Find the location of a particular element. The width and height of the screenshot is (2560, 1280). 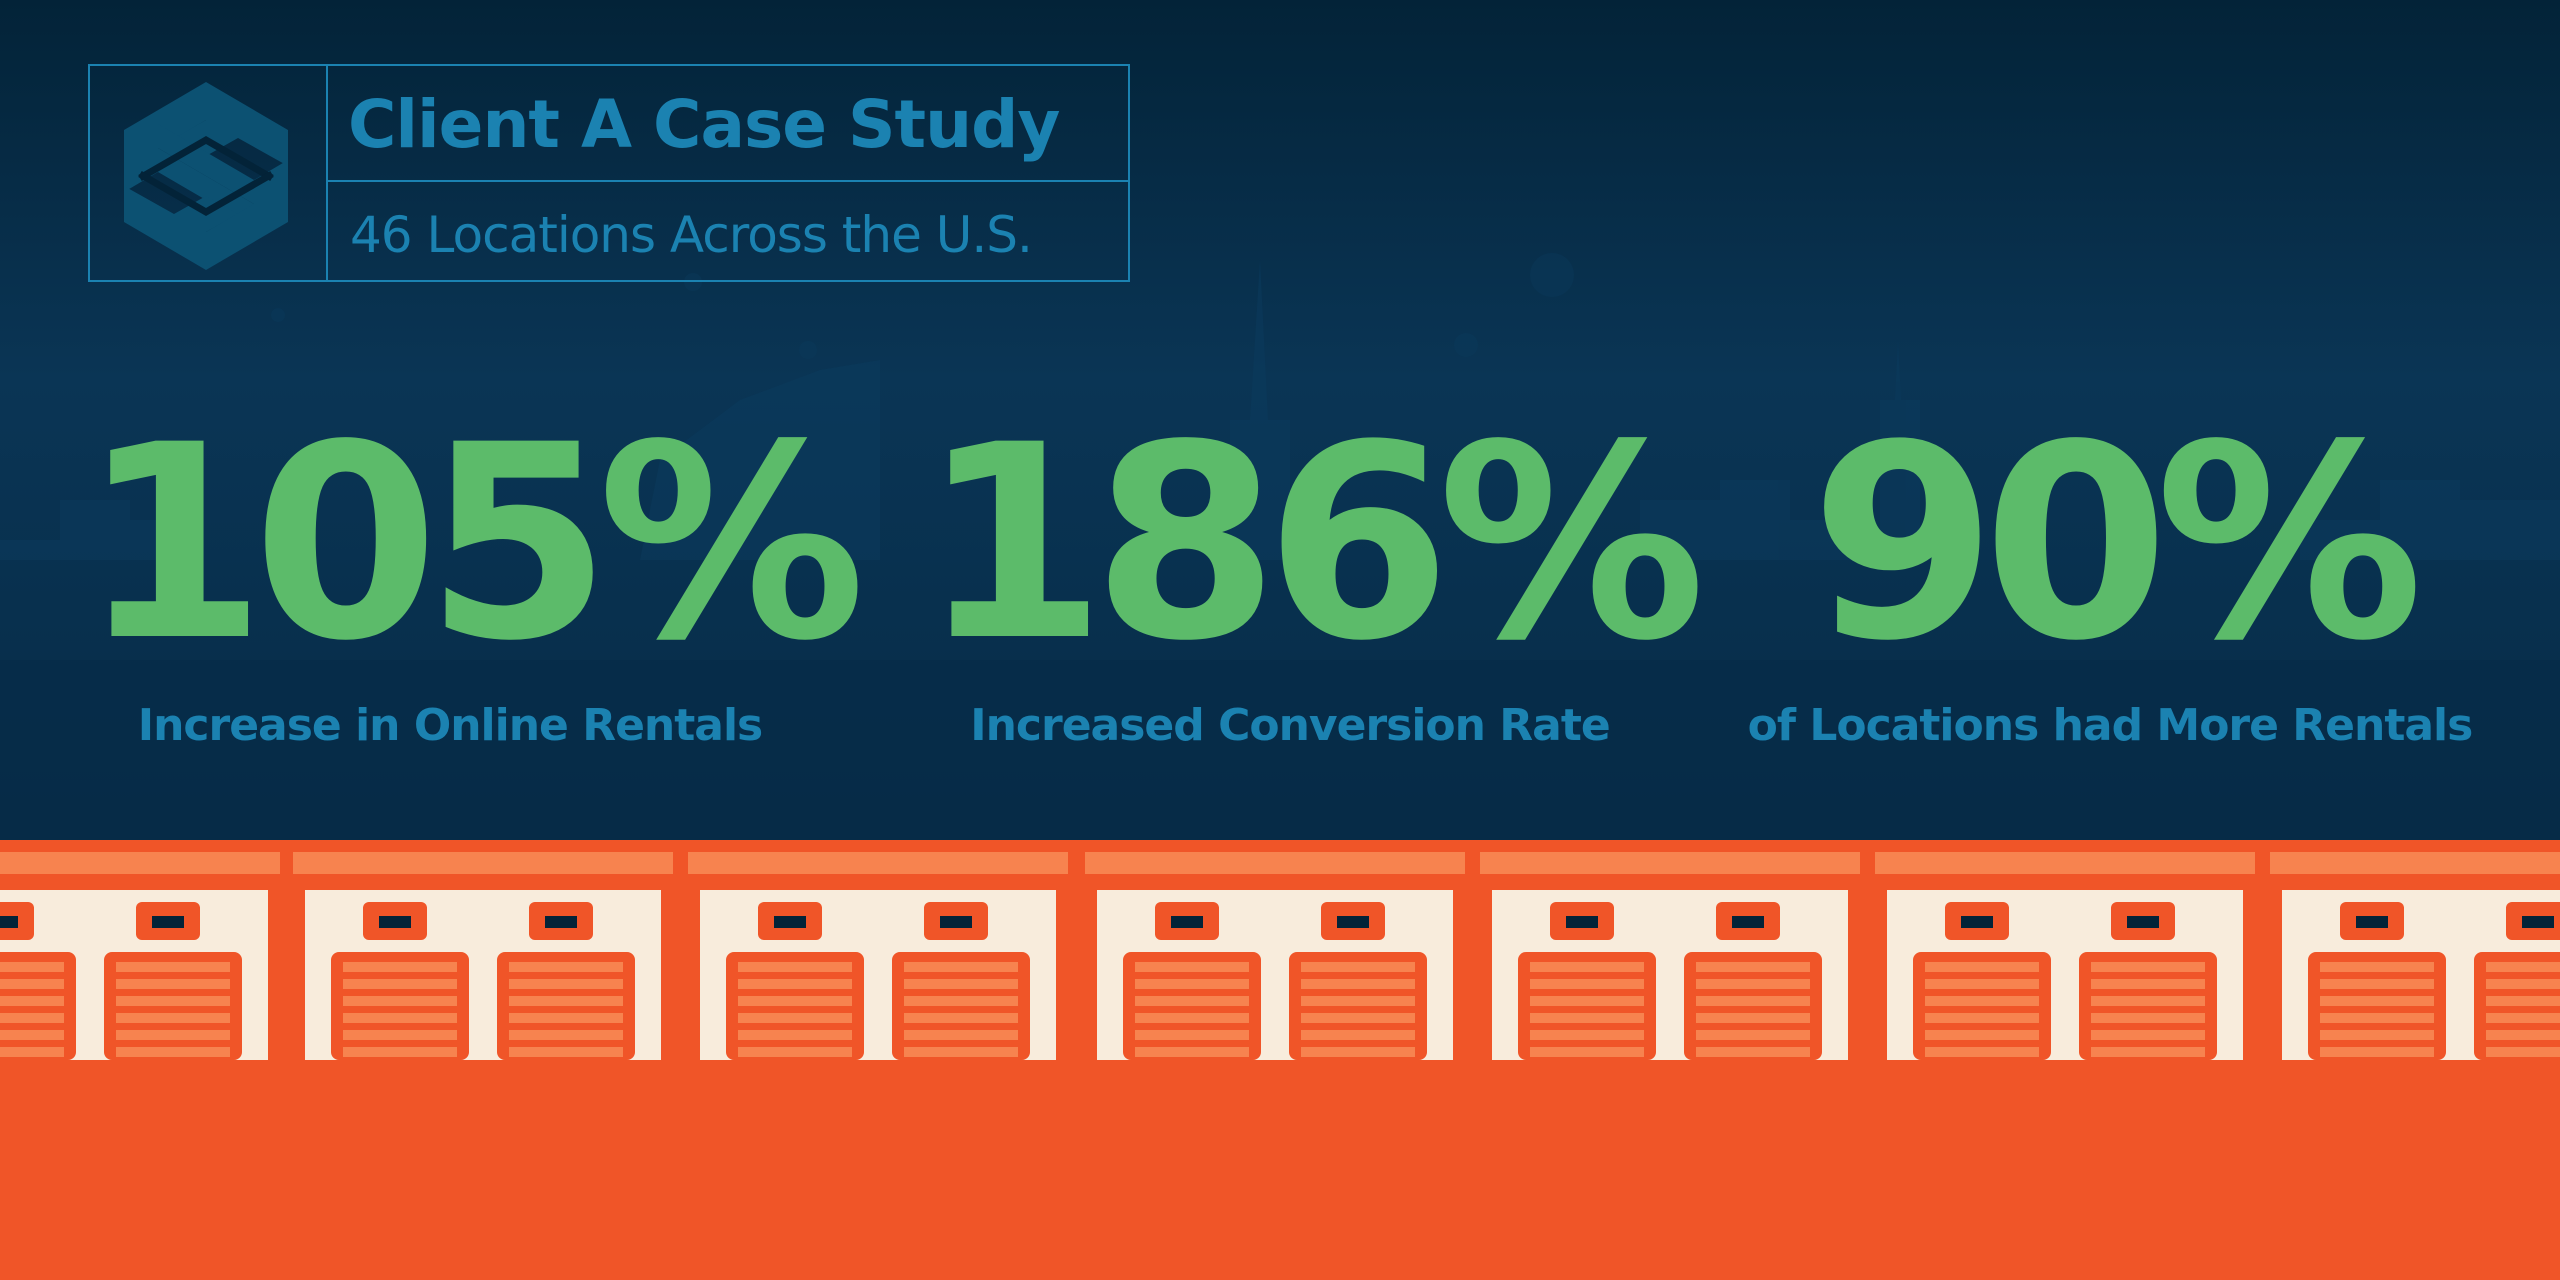

logo-cell is located at coordinates (209, 173).